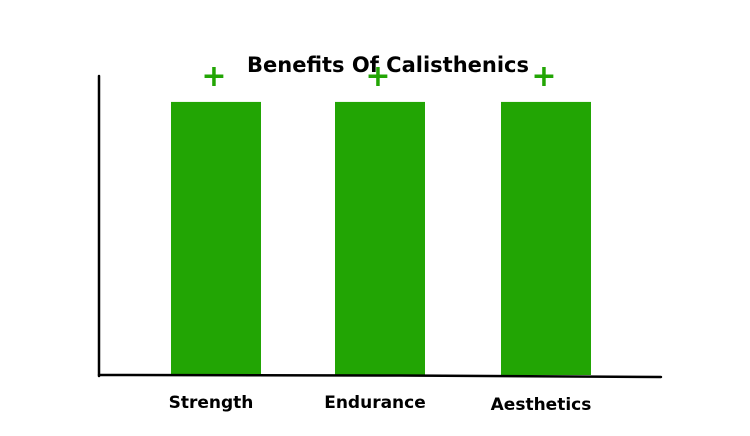 Image resolution: width=750 pixels, height=436 pixels. I want to click on data-label-strength: +, so click(213, 76).